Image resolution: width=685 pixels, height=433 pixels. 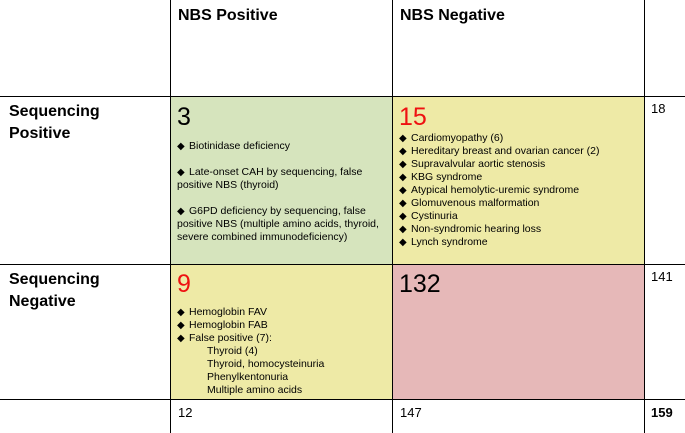 What do you see at coordinates (428, 216) in the screenshot?
I see `list-item: ◆ Cystinuria` at bounding box center [428, 216].